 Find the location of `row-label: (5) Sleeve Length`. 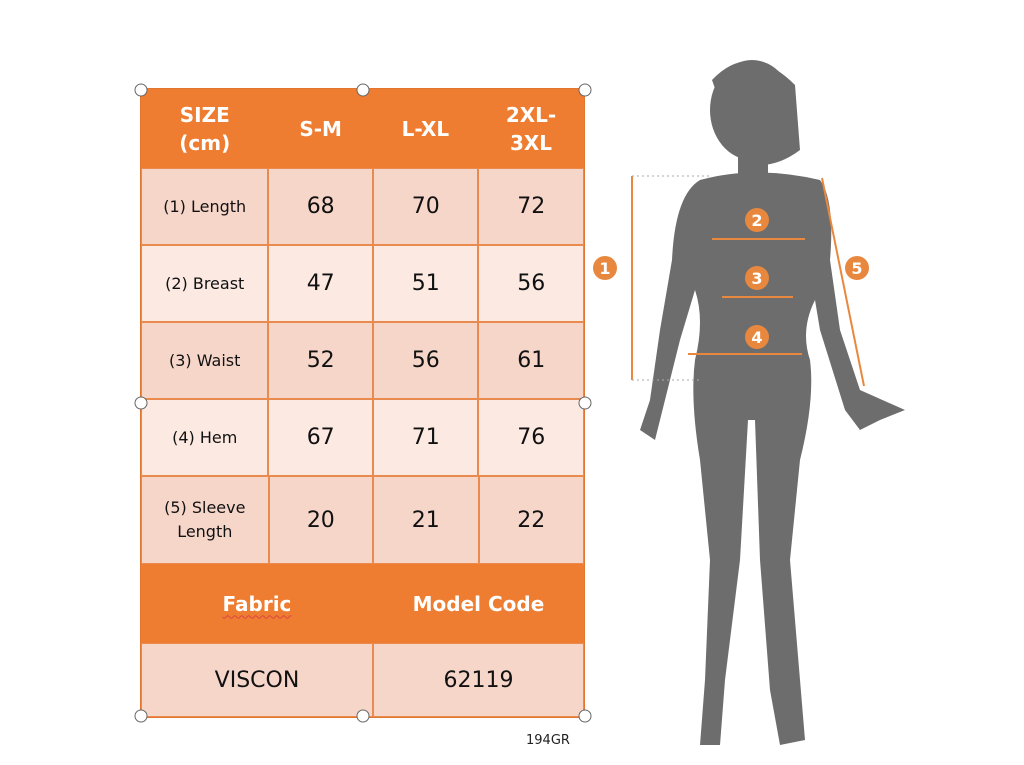

row-label: (5) Sleeve Length is located at coordinates (205, 520).